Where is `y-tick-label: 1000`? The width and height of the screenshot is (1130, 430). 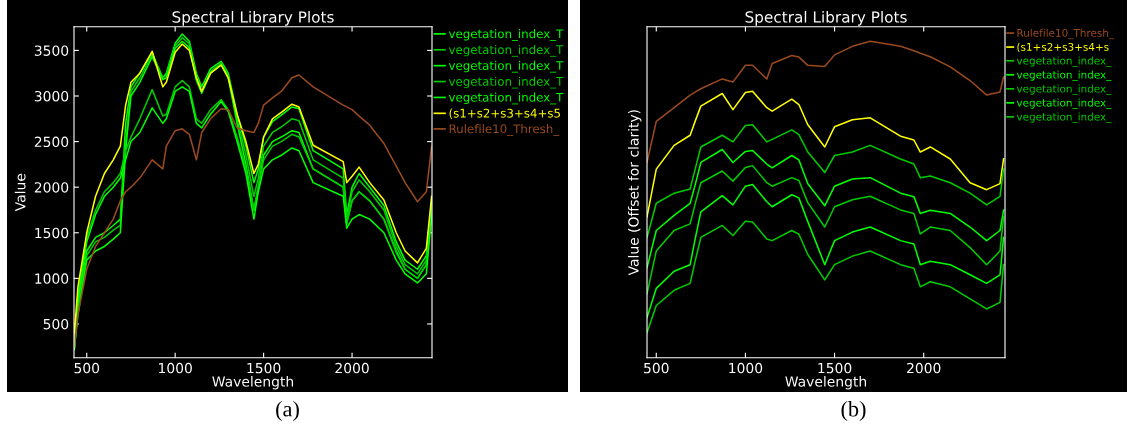 y-tick-label: 1000 is located at coordinates (52, 278).